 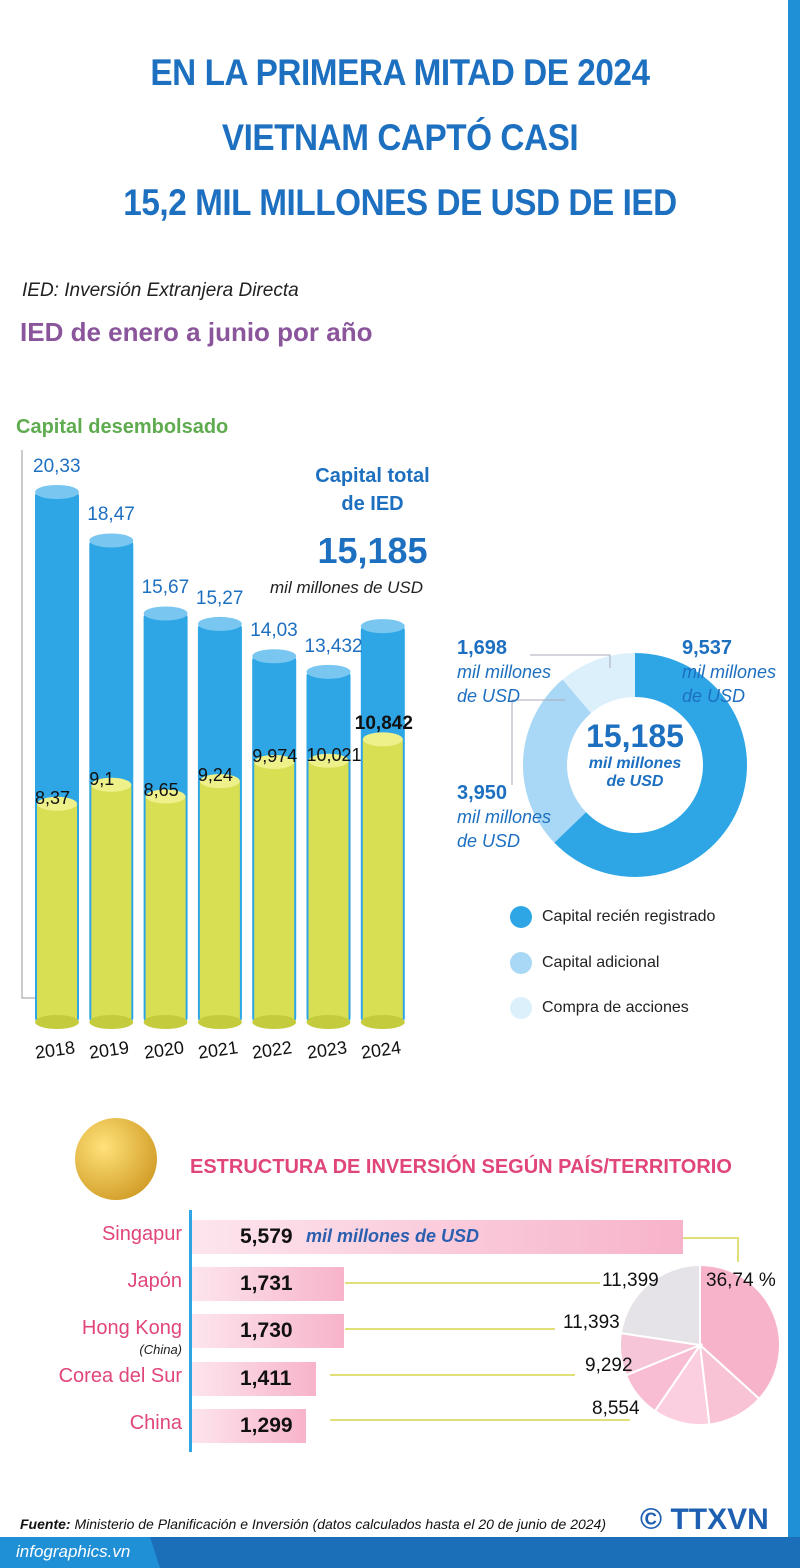 What do you see at coordinates (333, 646) in the screenshot?
I see `total-value-2023: 13,432` at bounding box center [333, 646].